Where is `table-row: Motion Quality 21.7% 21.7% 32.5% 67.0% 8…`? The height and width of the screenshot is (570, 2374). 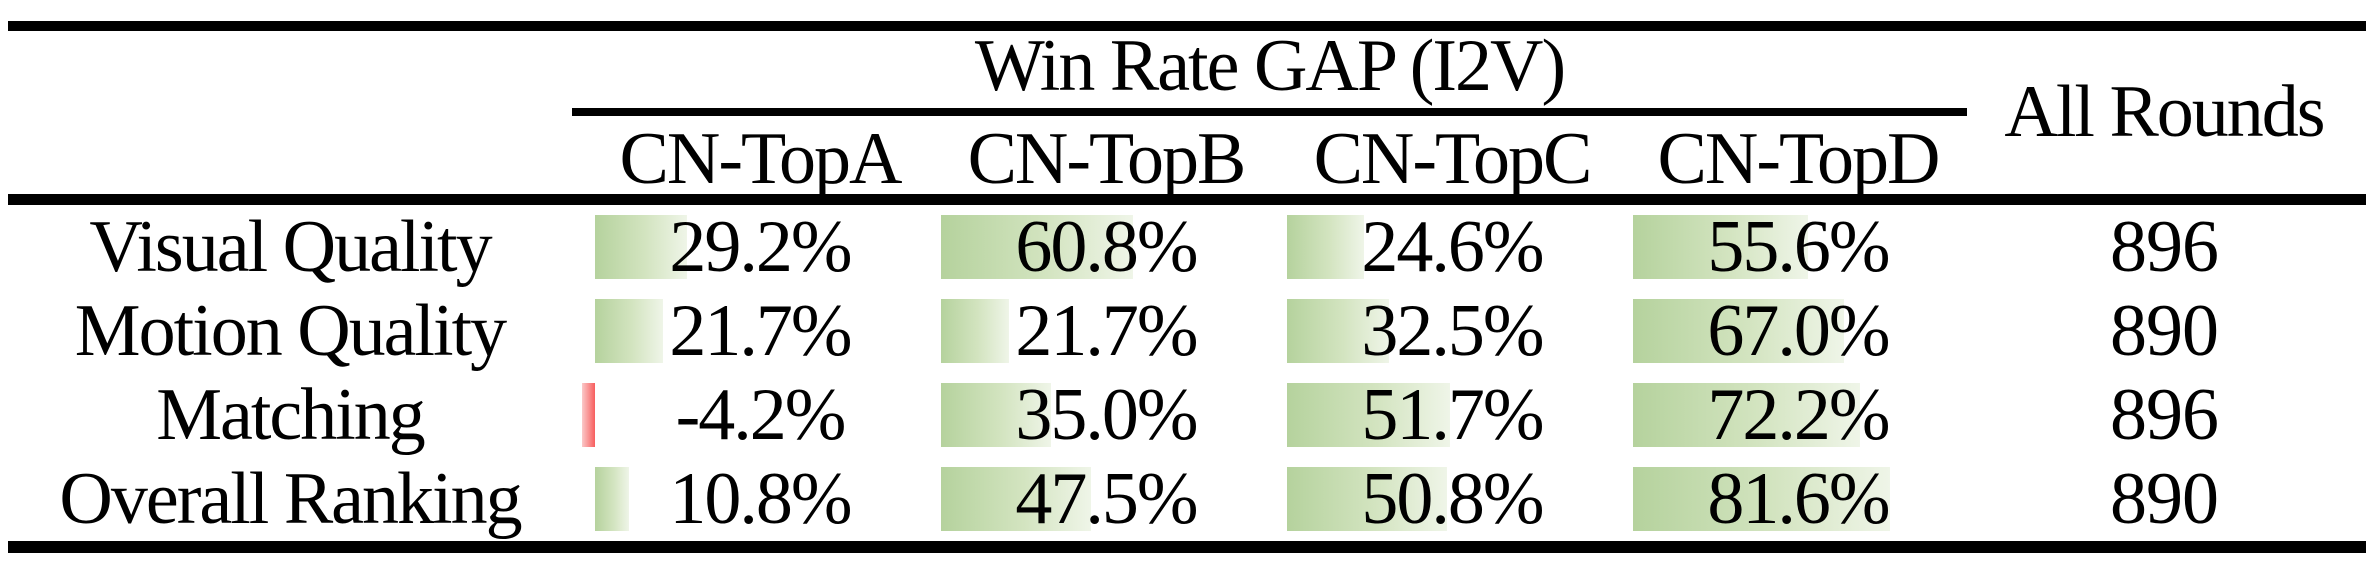 table-row: Motion Quality 21.7% 21.7% 32.5% 67.0% 8… is located at coordinates (1187, 331).